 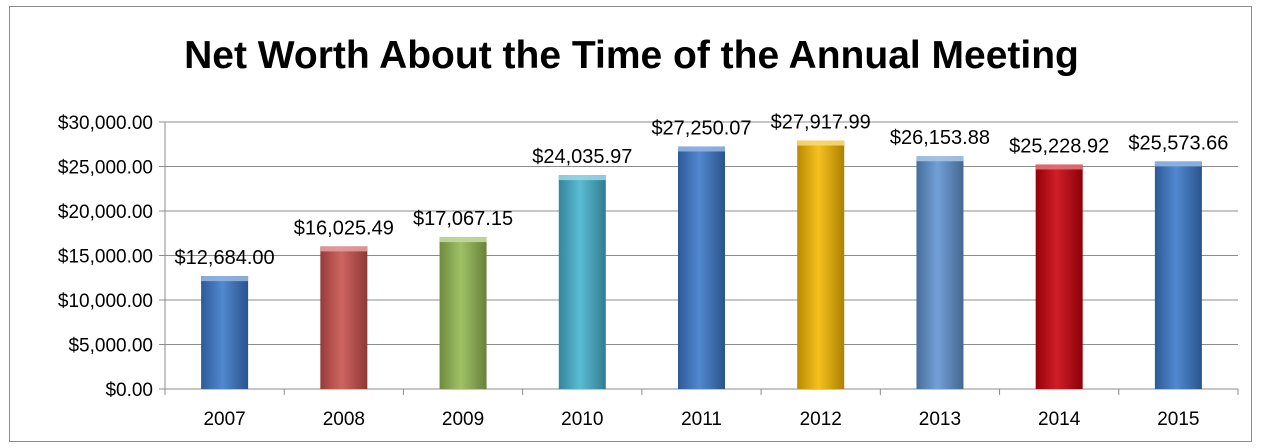 I want to click on x-tick-label: 2013, so click(x=940, y=419).